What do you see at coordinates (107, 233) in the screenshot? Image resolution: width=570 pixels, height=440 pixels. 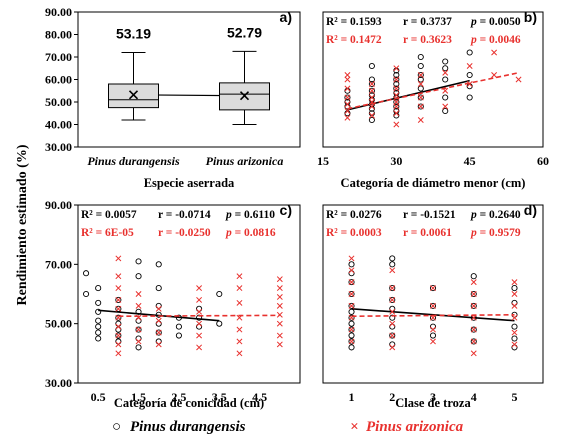 I see `stat-r-squared: R² = 6E-05` at bounding box center [107, 233].